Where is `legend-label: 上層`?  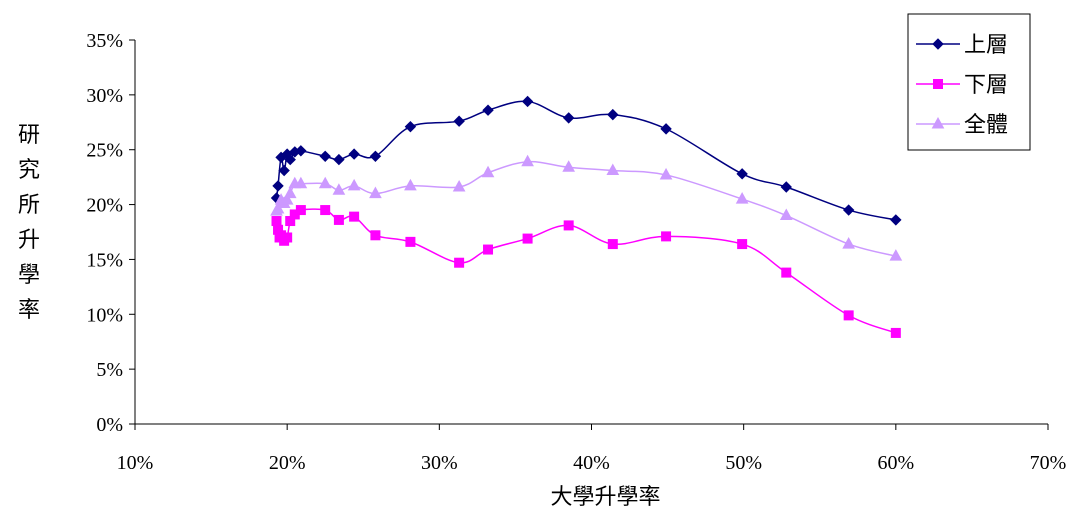
legend-label: 上層 is located at coordinates (986, 45).